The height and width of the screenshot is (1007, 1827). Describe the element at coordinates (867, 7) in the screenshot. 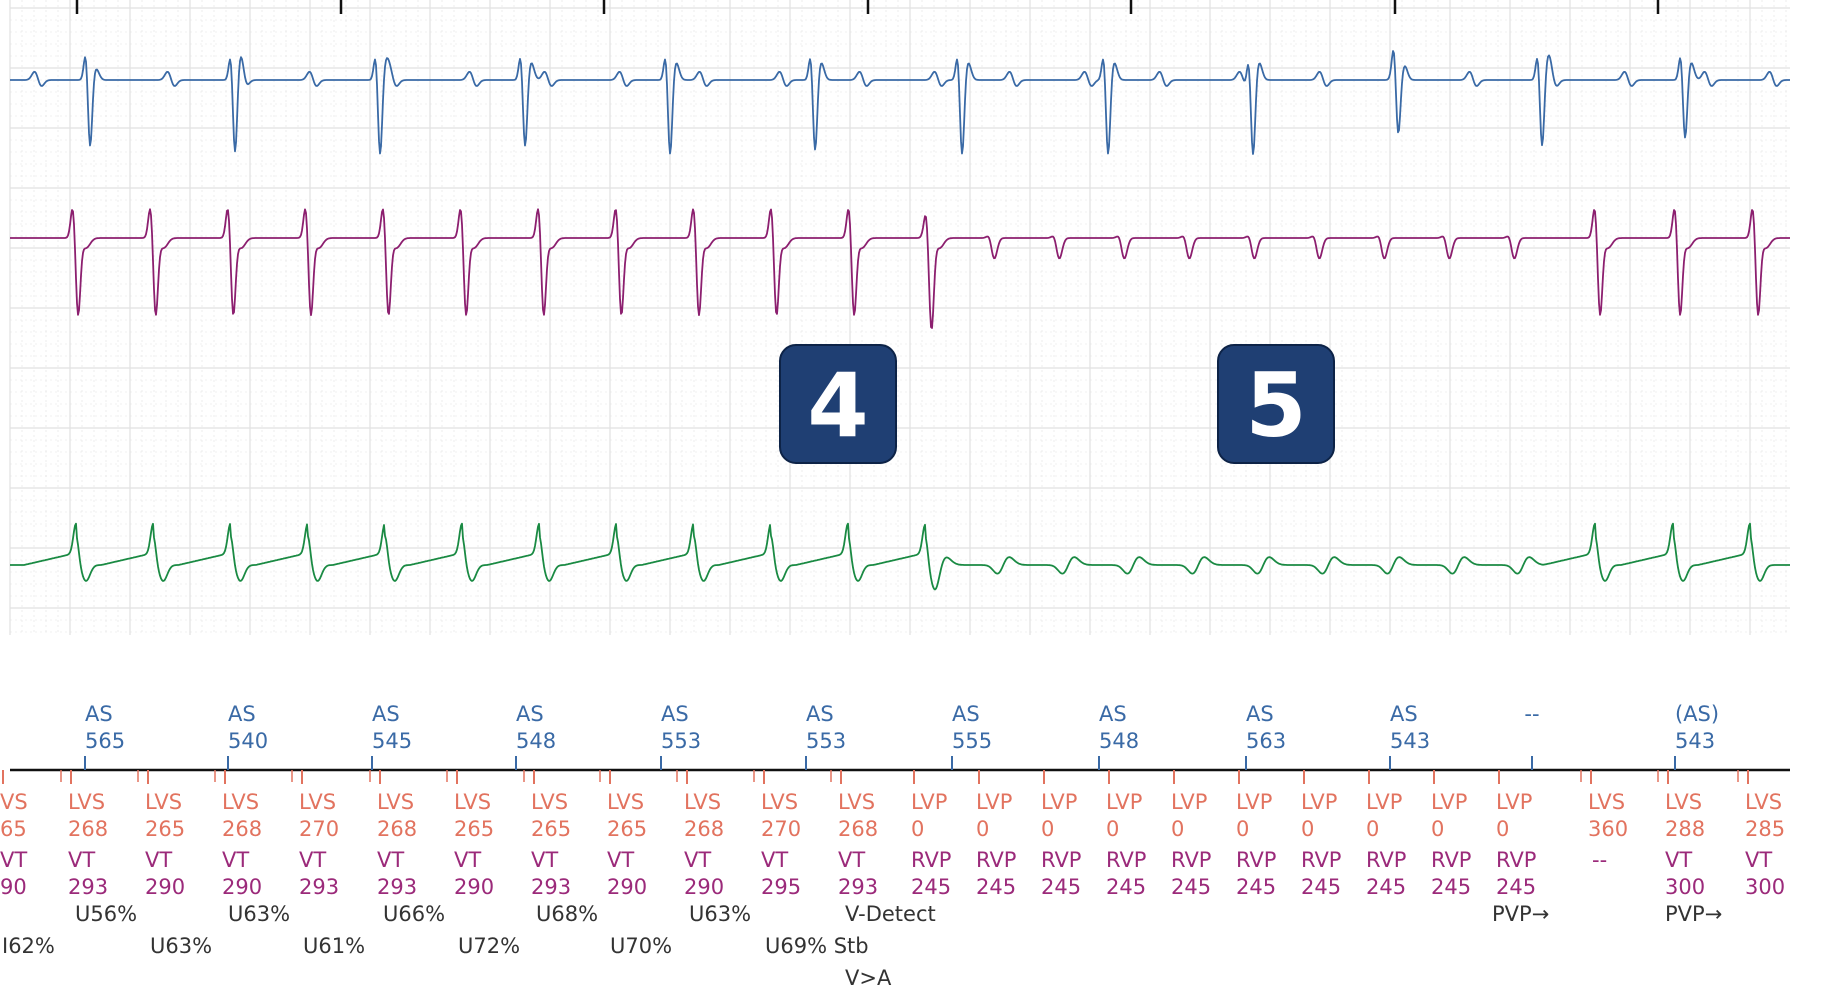

I see `time-ticks` at that location.